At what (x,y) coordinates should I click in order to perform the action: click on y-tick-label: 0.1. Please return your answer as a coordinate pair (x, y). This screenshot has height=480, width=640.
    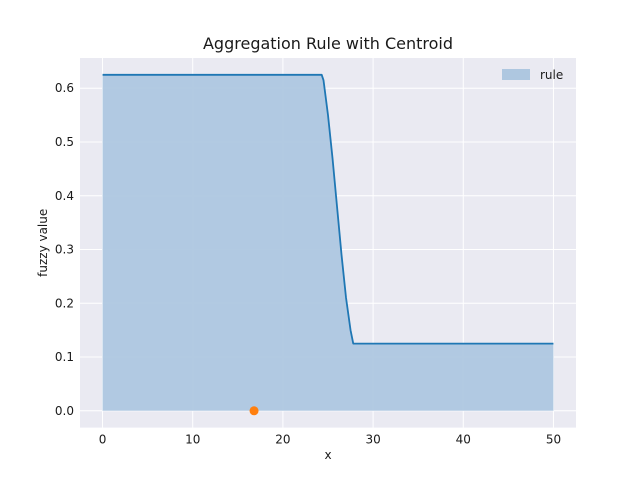
    Looking at the image, I should click on (64, 357).